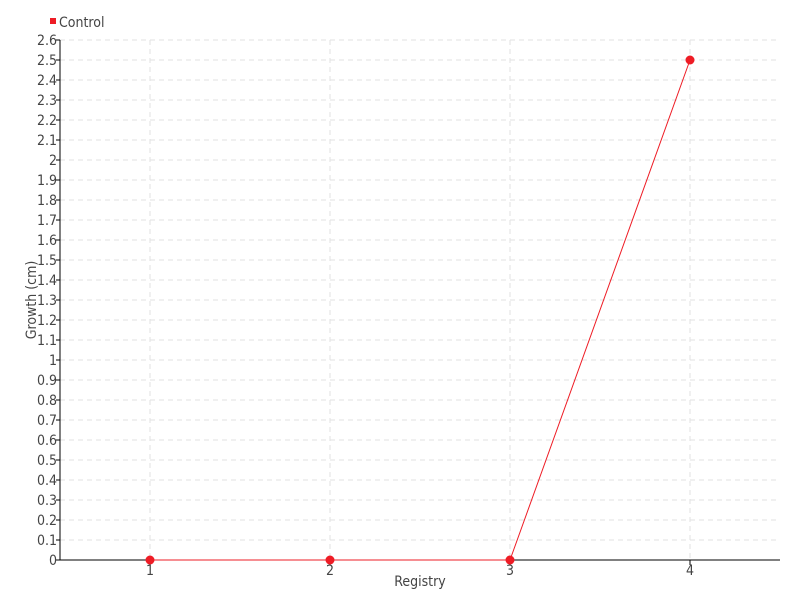  What do you see at coordinates (47, 241) in the screenshot?
I see `y-tick-label: 1.6` at bounding box center [47, 241].